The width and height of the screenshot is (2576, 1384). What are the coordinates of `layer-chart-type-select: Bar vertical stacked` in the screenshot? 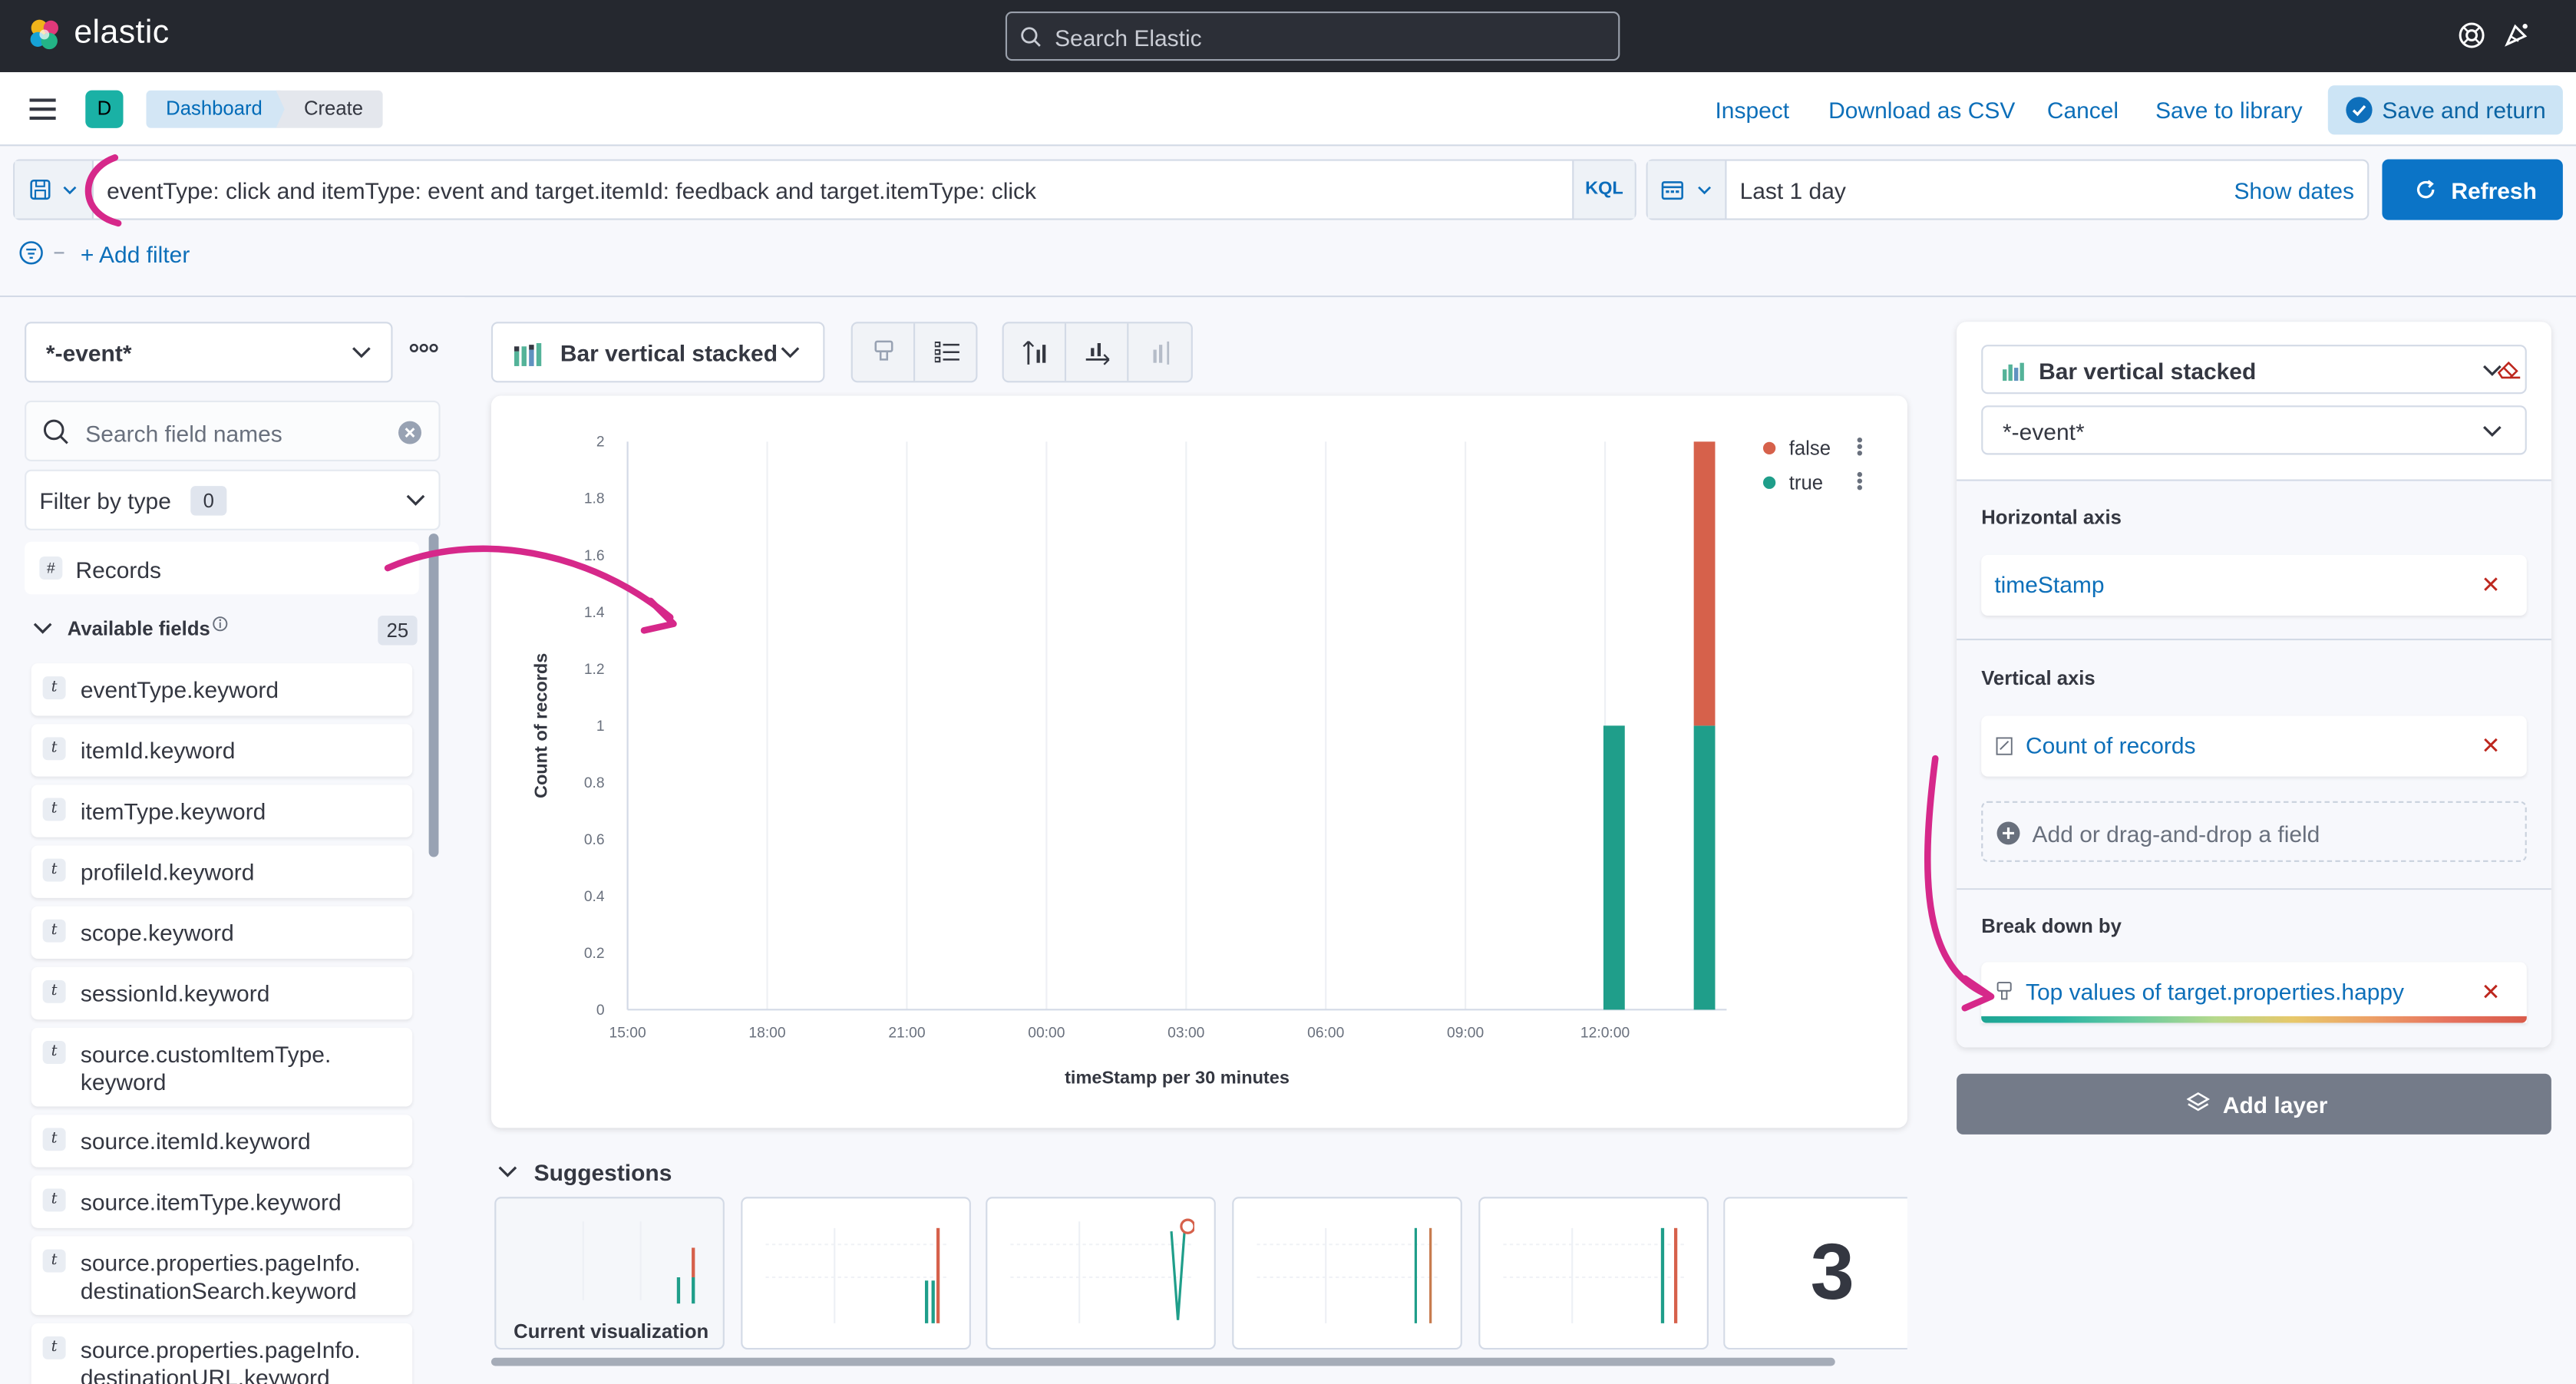 It's located at (2254, 370).